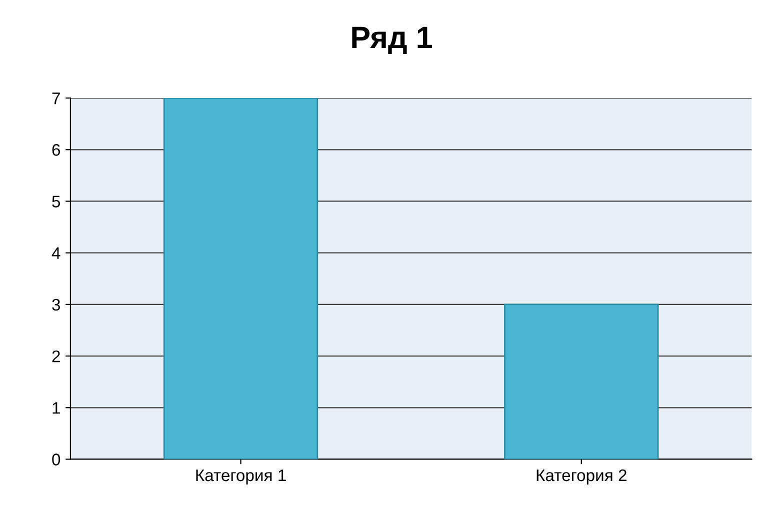 This screenshot has width=783, height=516. Describe the element at coordinates (56, 98) in the screenshot. I see `y-tick-label: 7` at that location.